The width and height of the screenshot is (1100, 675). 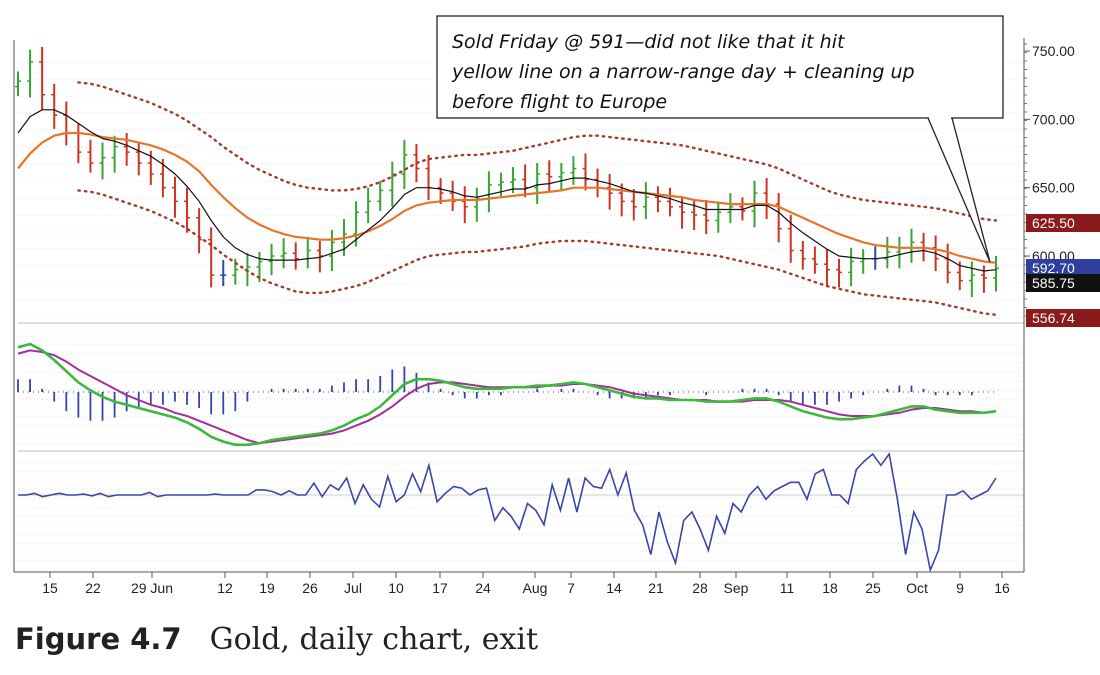 What do you see at coordinates (700, 588) in the screenshot?
I see `x-tick-label: 28` at bounding box center [700, 588].